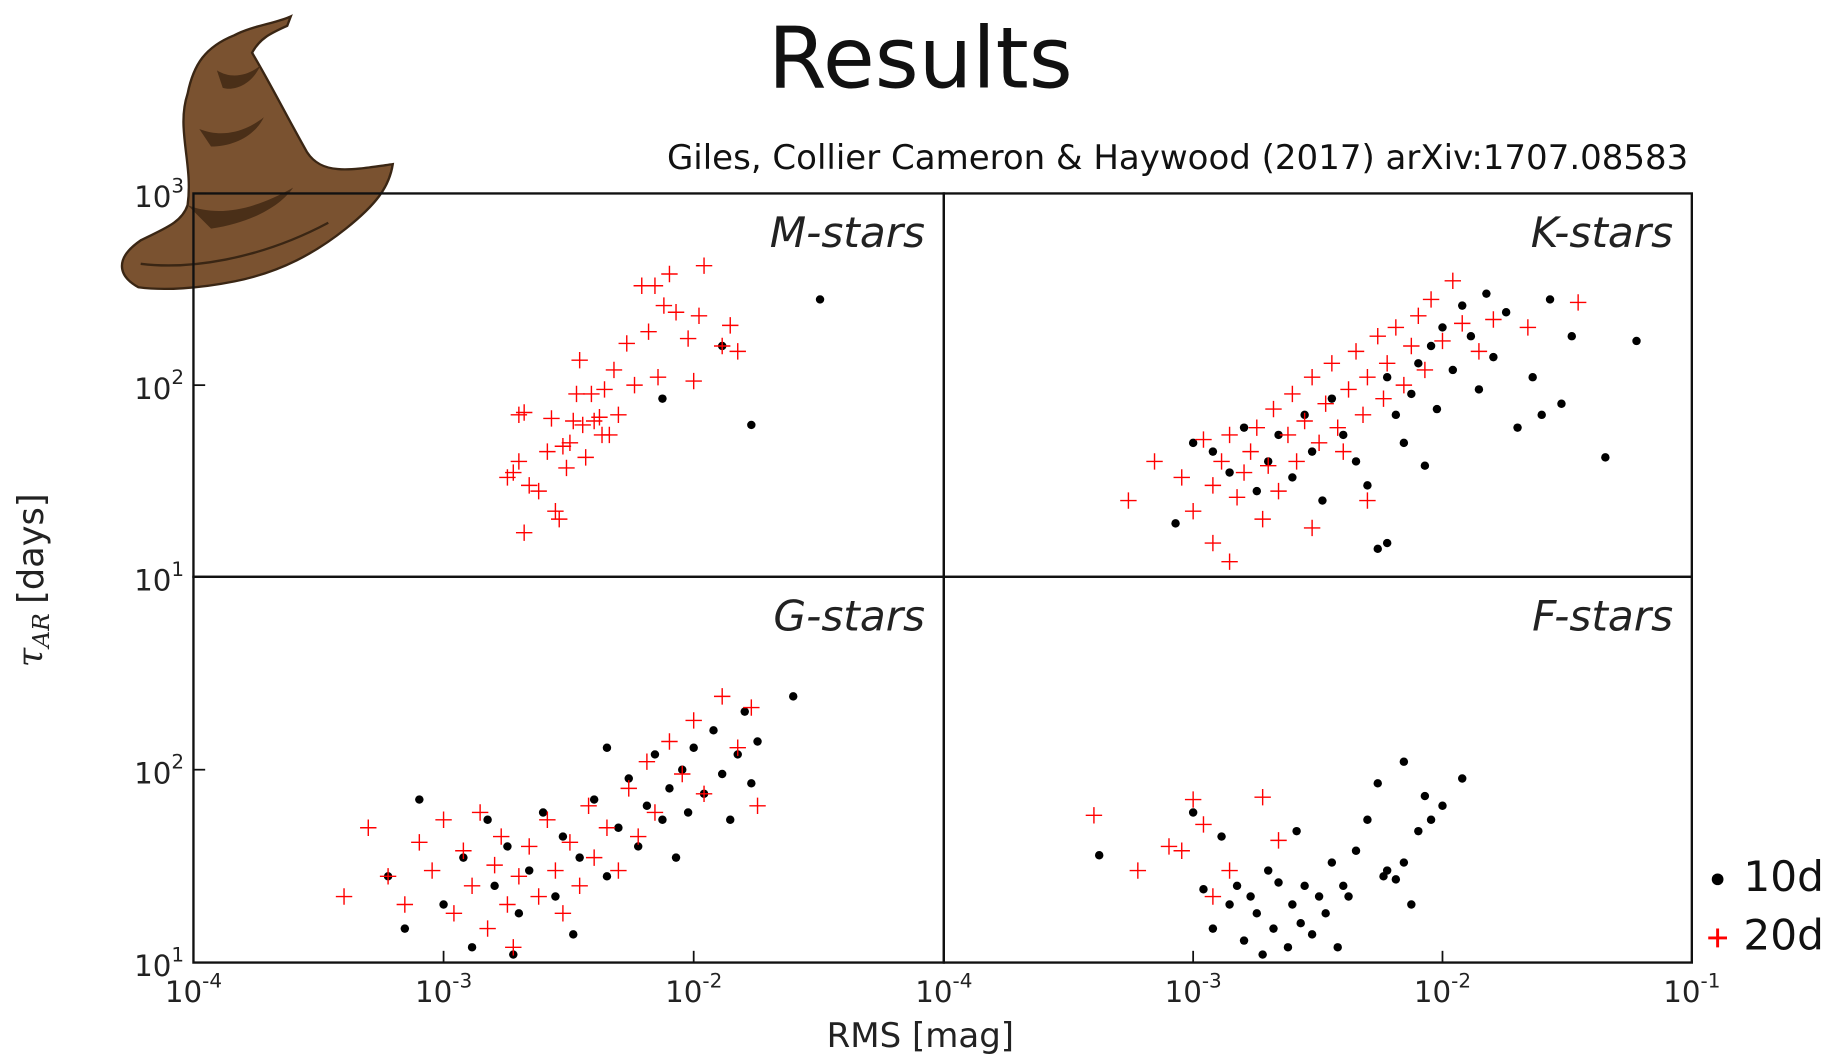 This screenshot has width=1829, height=1056. I want to click on x-axis-label: RMS [mag], so click(920, 1036).